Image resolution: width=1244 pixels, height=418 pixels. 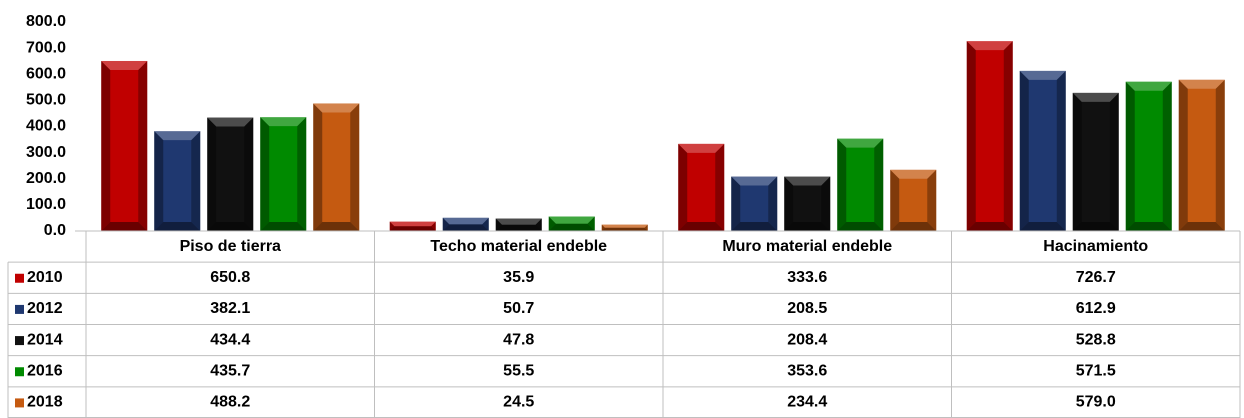 I want to click on y-tick-label: 500.0, so click(x=46, y=100).